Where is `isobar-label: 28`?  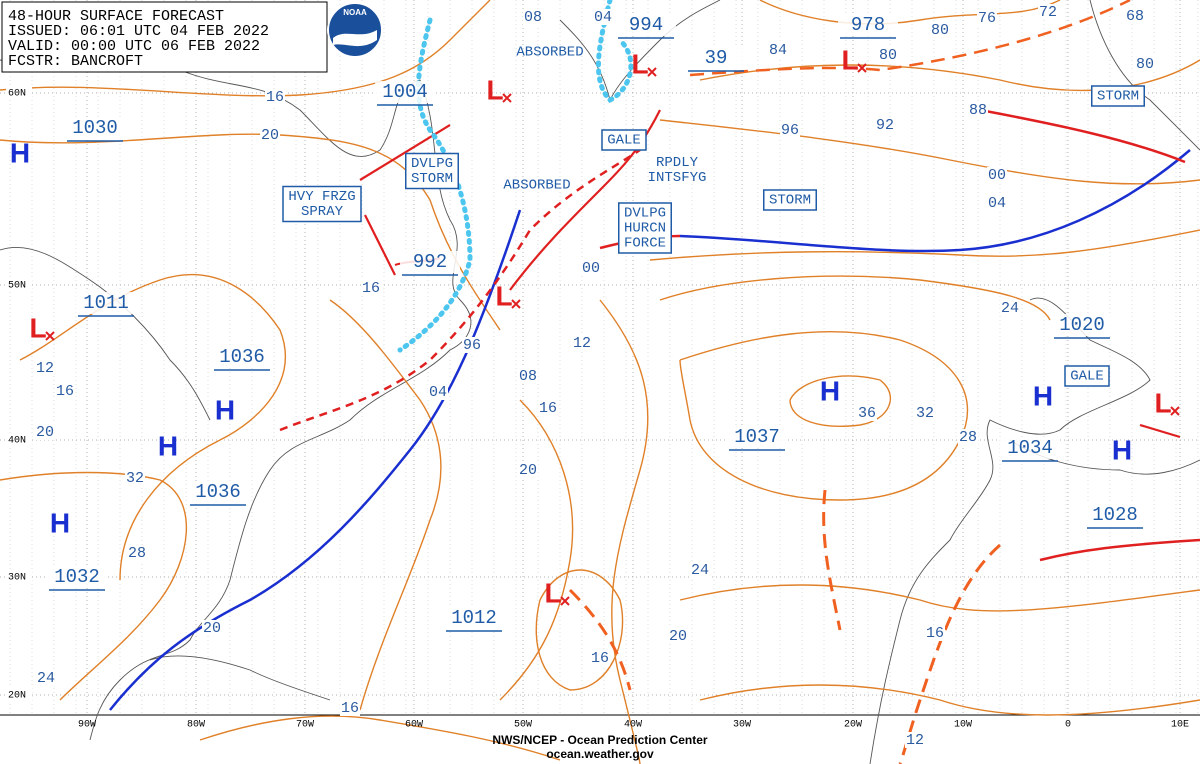 isobar-label: 28 is located at coordinates (968, 437).